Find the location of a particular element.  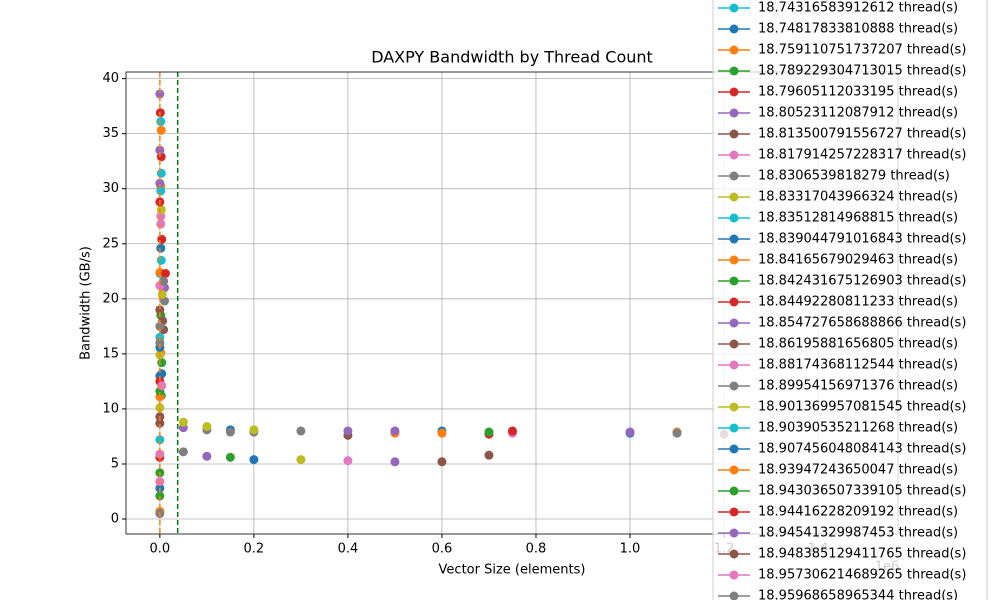

legend-label: 18.907456048084143 thread(s) is located at coordinates (862, 449).